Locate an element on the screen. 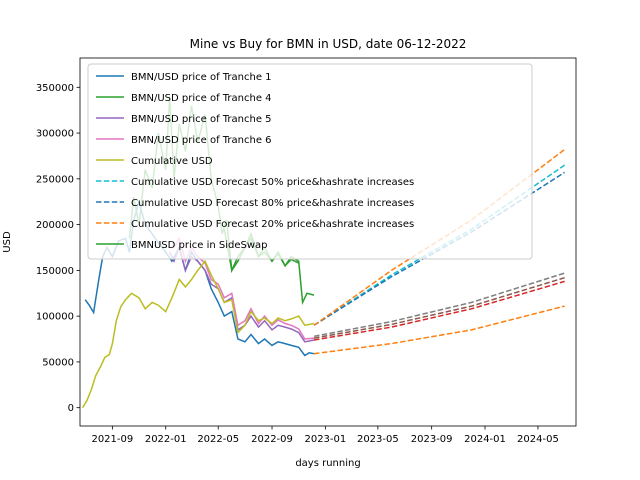  x-tick-label: 2021-09 is located at coordinates (112, 439).